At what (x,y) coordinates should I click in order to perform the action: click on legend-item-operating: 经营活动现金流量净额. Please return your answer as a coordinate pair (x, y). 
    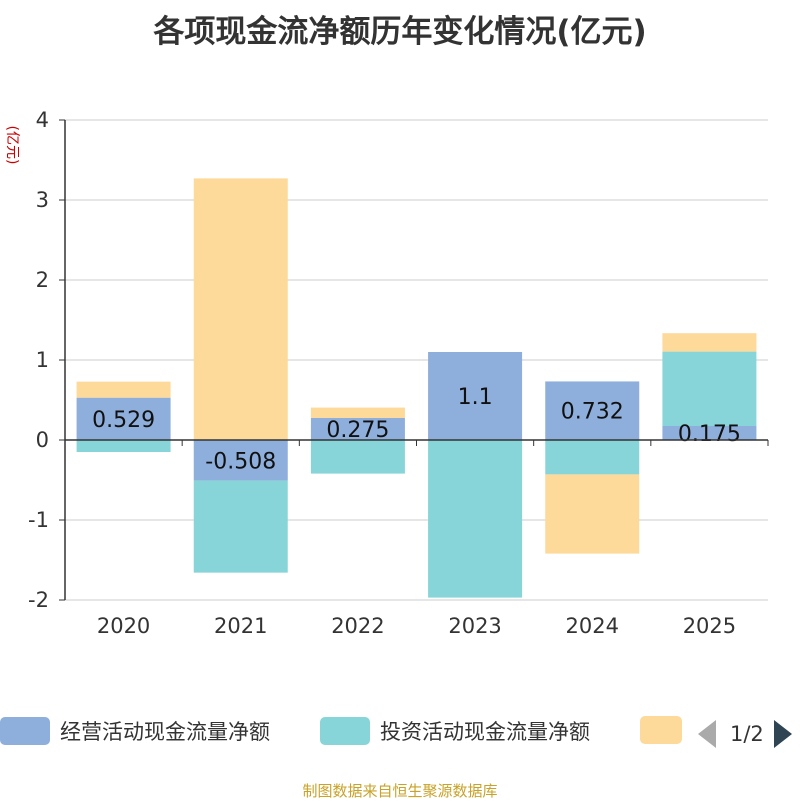
    Looking at the image, I should click on (135, 731).